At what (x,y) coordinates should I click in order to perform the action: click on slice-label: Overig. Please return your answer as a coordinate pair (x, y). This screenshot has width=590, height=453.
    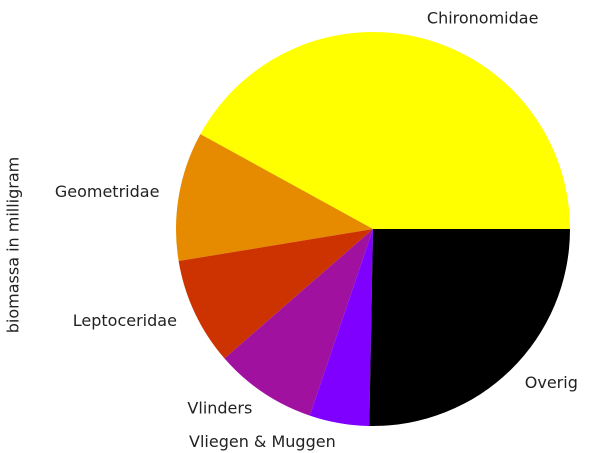
    Looking at the image, I should click on (551, 382).